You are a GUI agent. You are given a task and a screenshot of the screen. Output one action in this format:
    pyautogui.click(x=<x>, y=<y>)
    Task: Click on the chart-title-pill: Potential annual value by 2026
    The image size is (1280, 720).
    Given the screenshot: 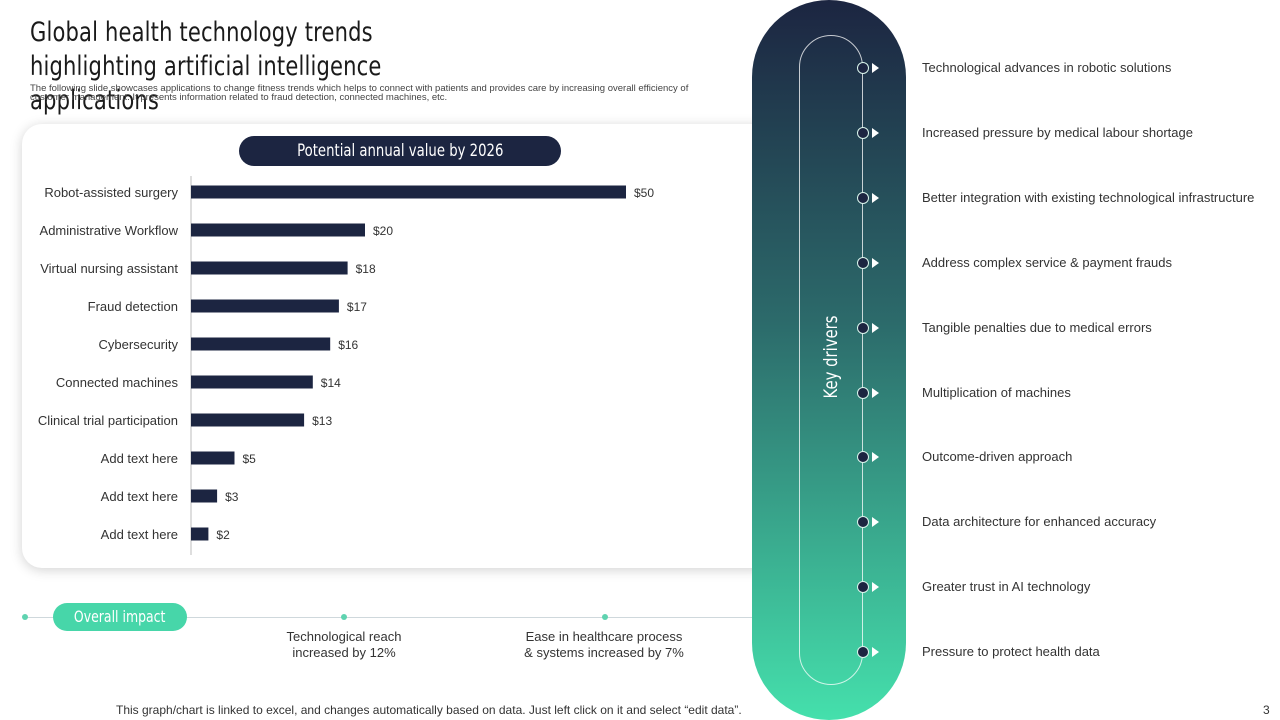 What is the action you would take?
    pyautogui.click(x=400, y=151)
    